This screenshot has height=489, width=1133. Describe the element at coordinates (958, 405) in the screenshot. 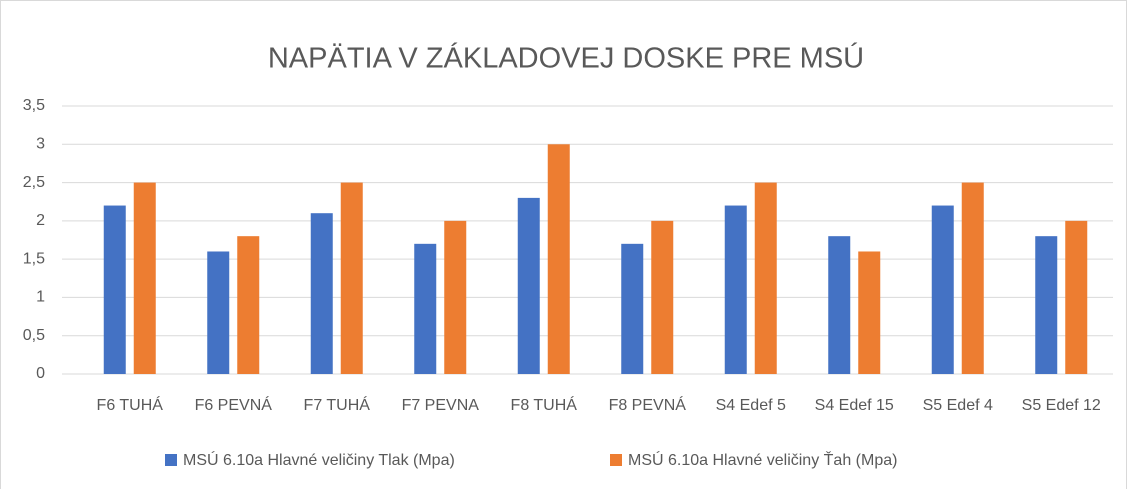

I see `x-tick-label: S5 Edef 4` at that location.